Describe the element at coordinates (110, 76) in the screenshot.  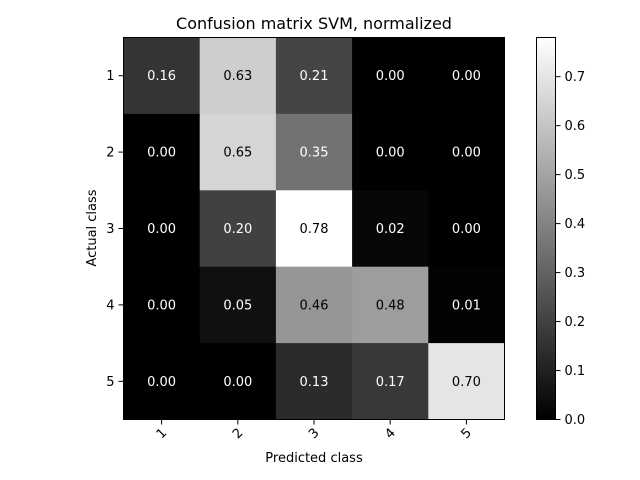
I see `y-tick-label: 1` at that location.